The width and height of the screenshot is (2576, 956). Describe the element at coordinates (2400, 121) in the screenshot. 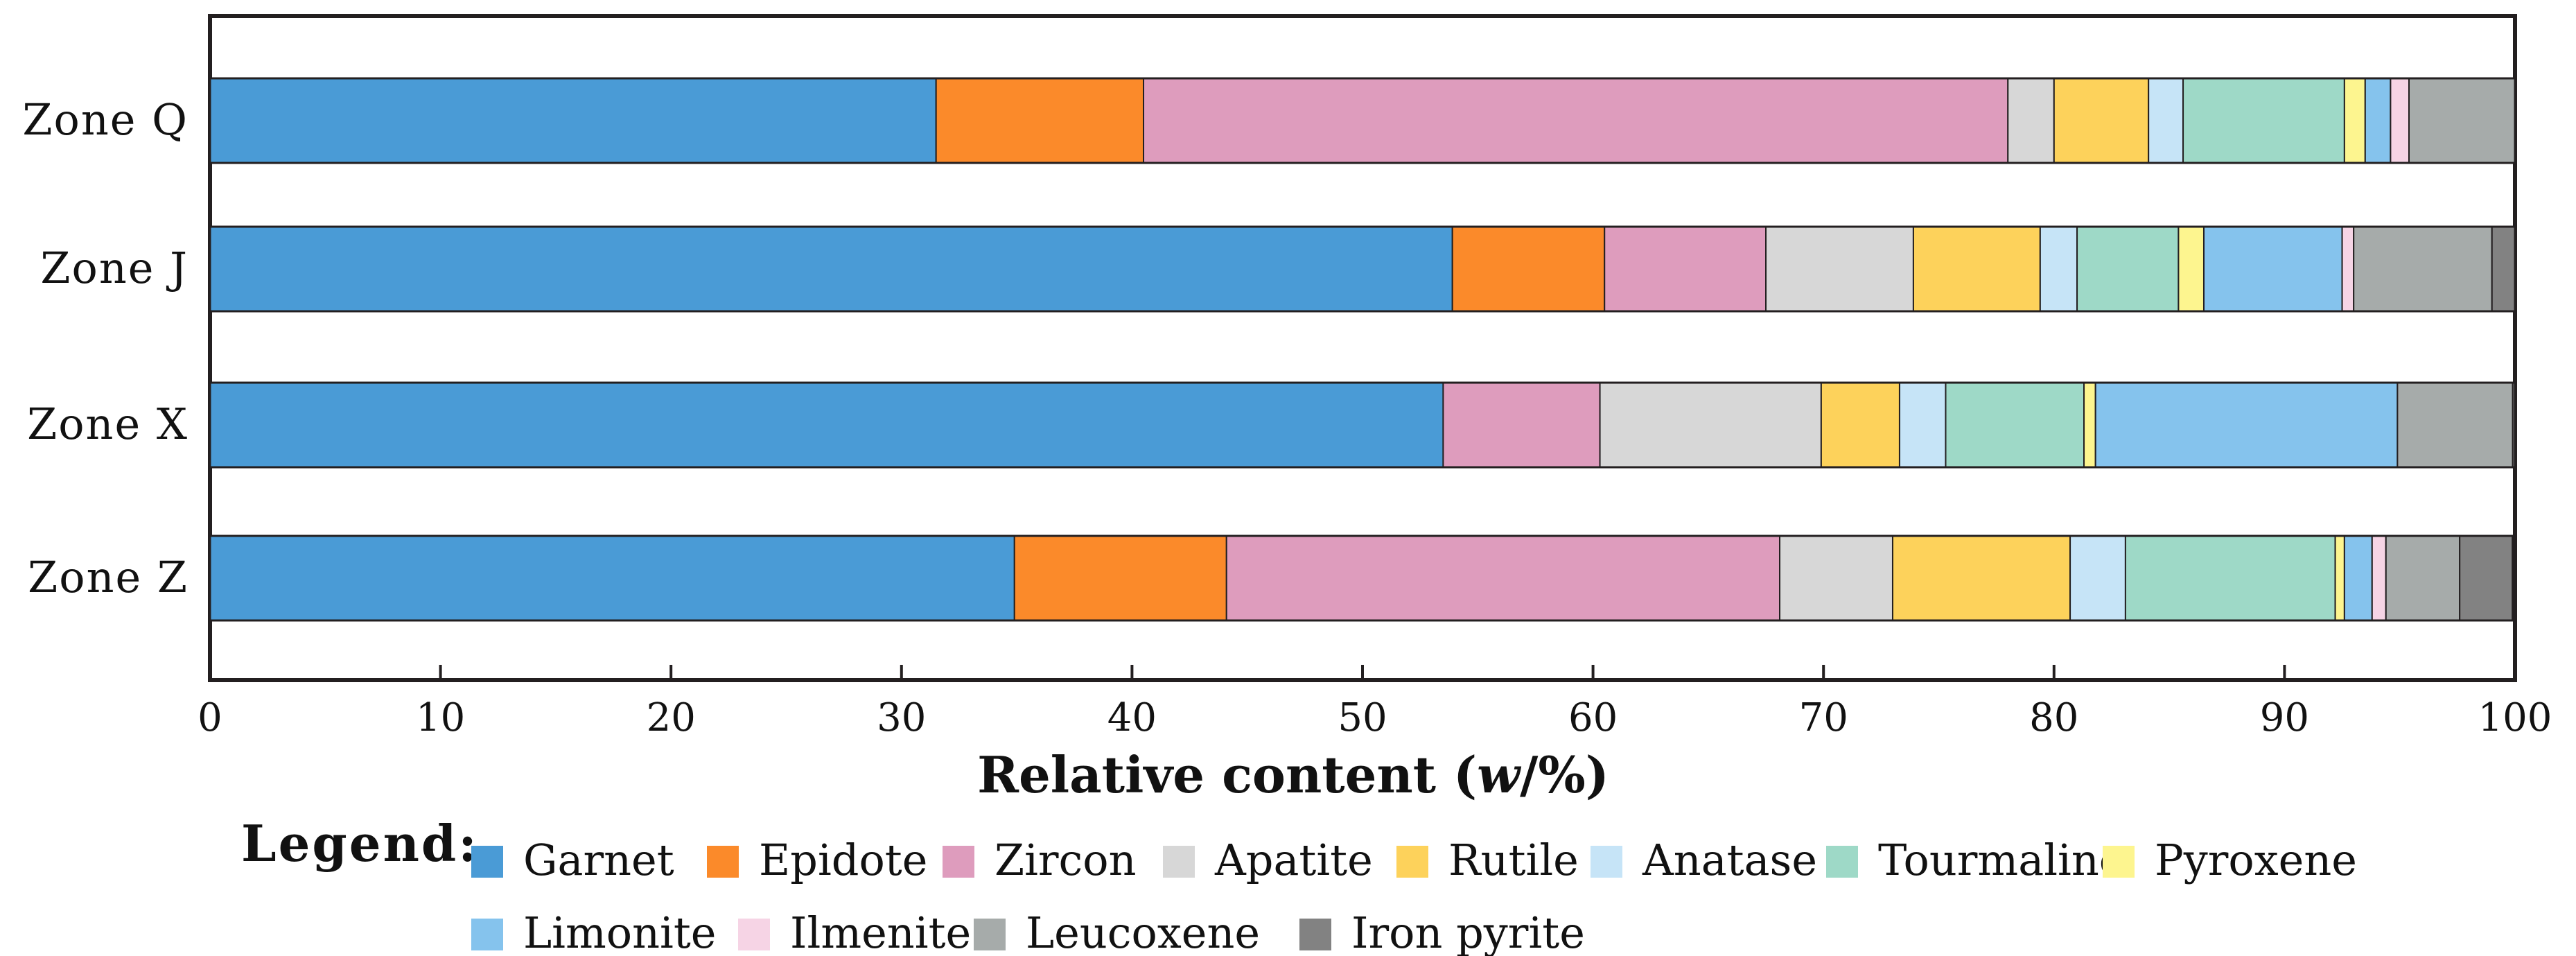

I see `bar-segment-zone-q-ilmenite` at that location.